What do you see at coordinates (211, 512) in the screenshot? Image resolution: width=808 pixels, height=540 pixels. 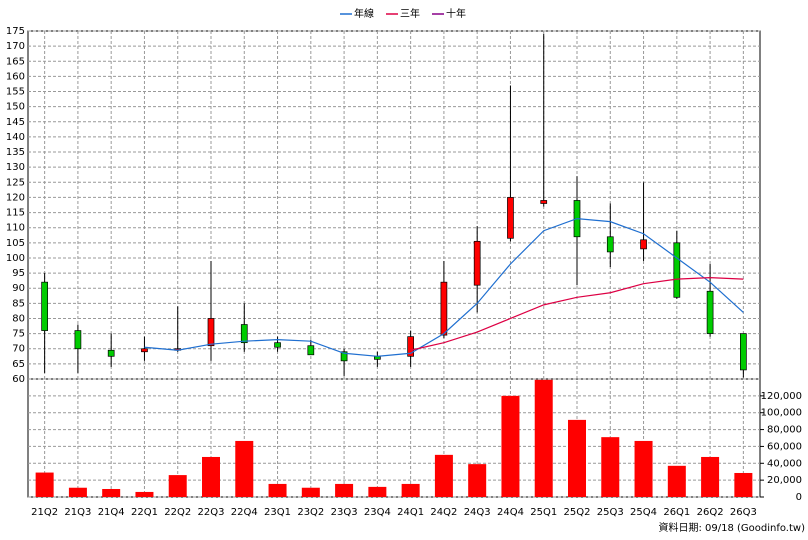 I see `x-tick-label: 22Q3` at bounding box center [211, 512].